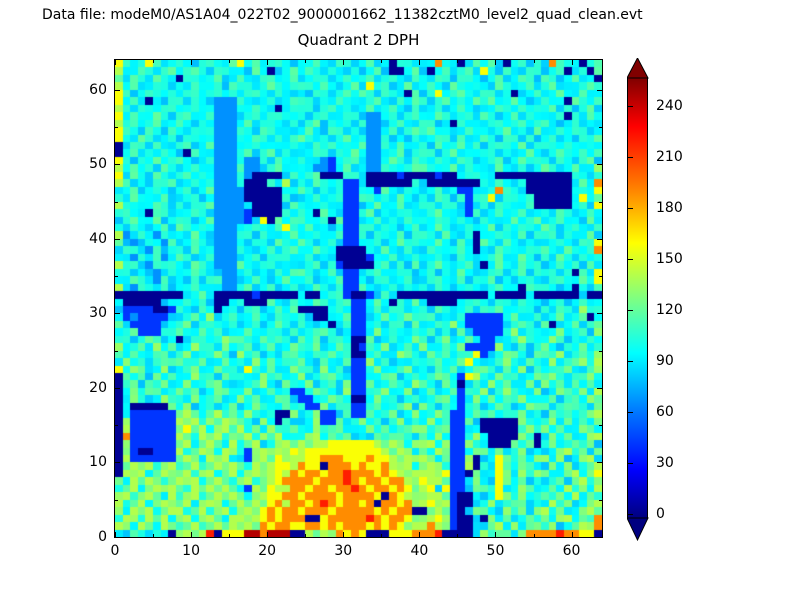  What do you see at coordinates (638, 529) in the screenshot?
I see `colorbar-bottom-arrow` at bounding box center [638, 529].